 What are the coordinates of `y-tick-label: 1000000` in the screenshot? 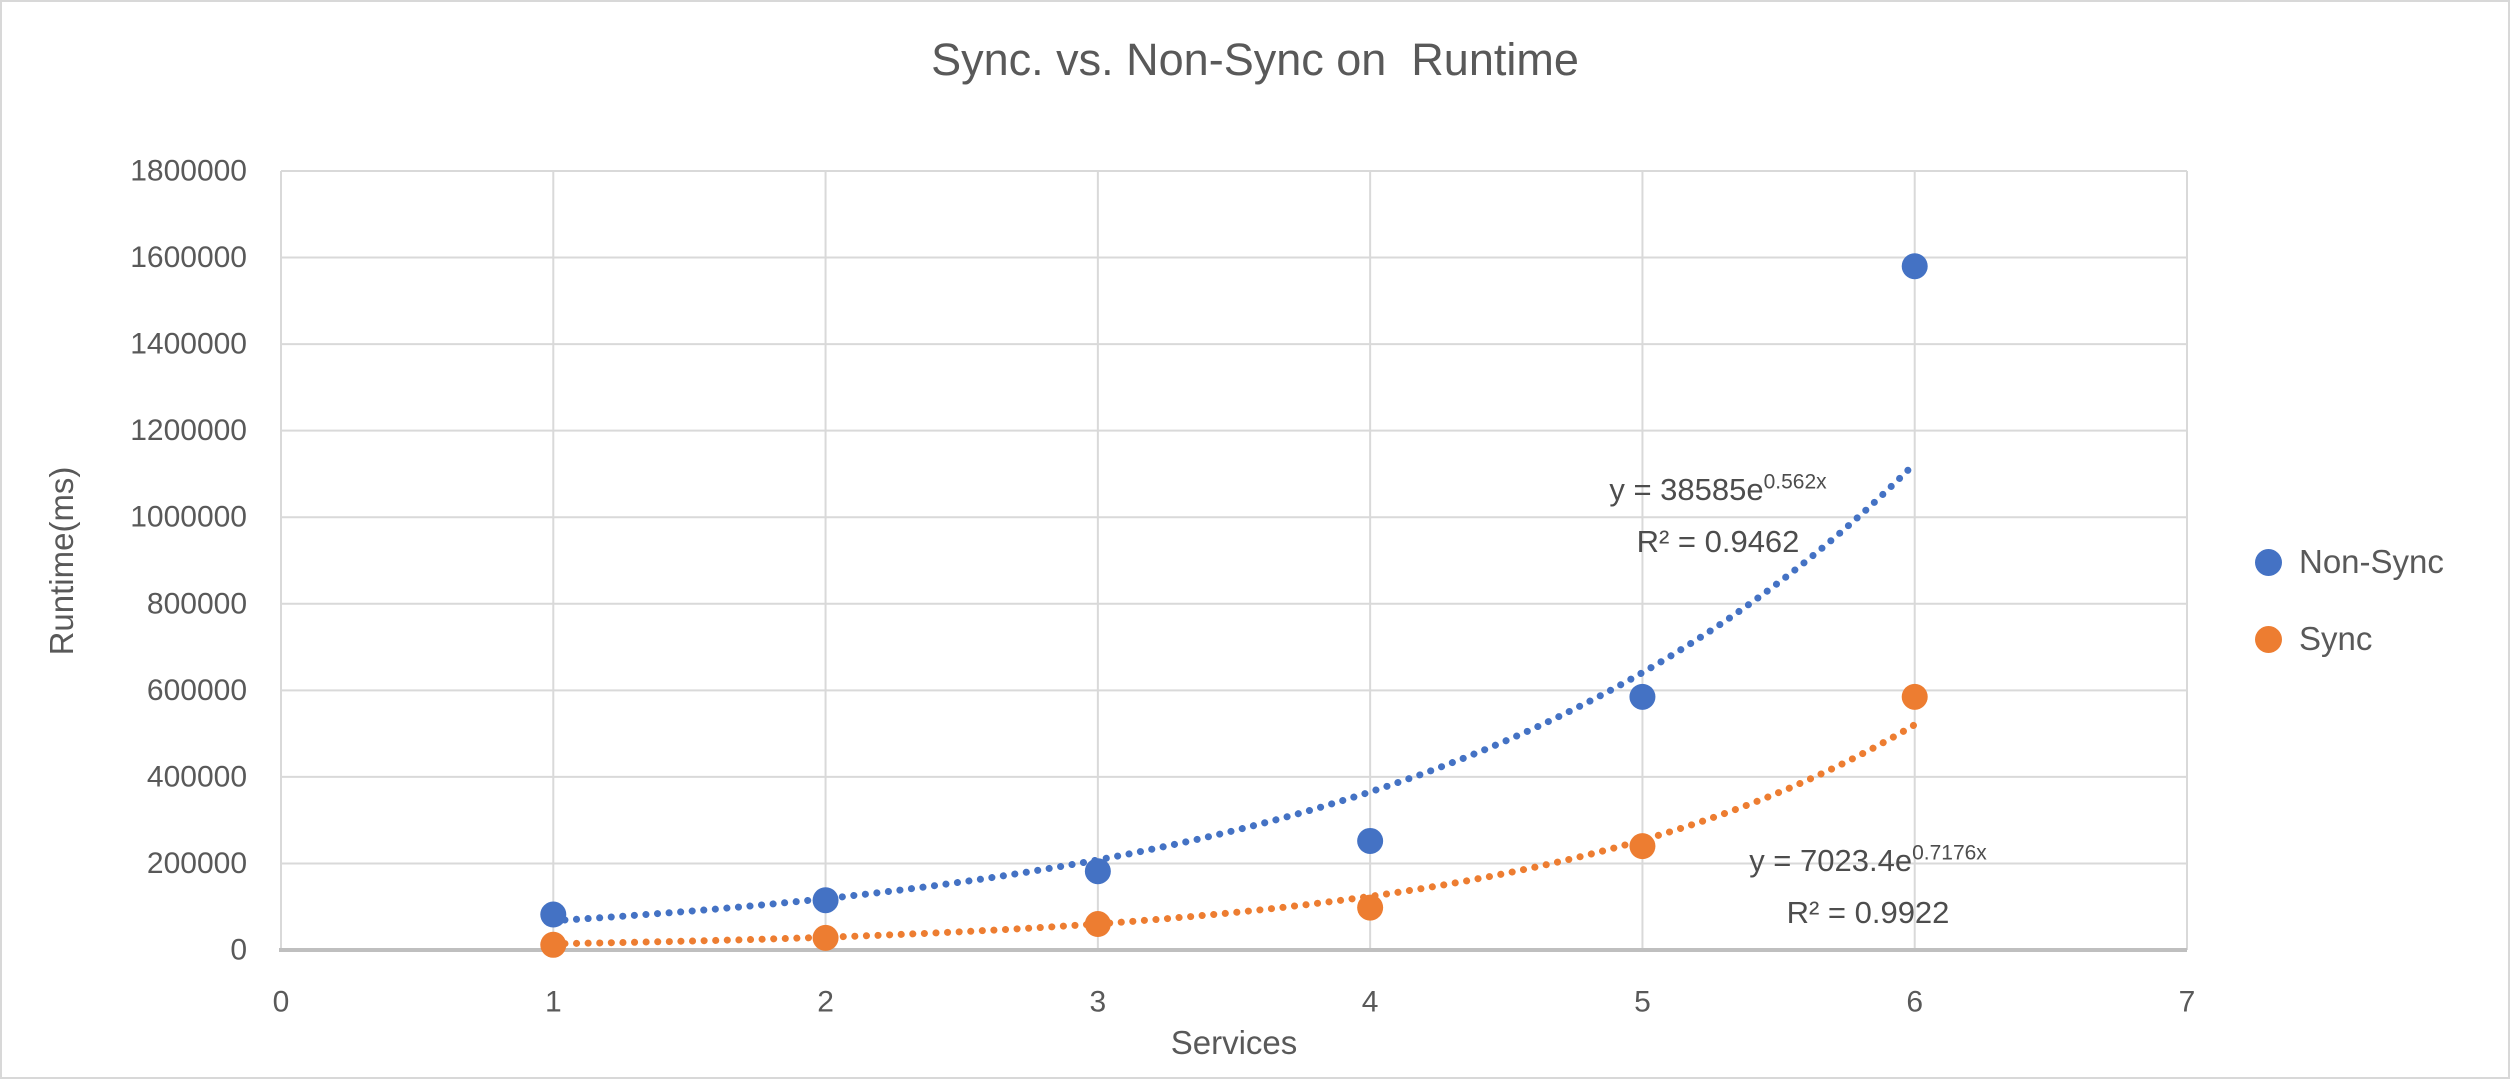 It's located at (188, 517).